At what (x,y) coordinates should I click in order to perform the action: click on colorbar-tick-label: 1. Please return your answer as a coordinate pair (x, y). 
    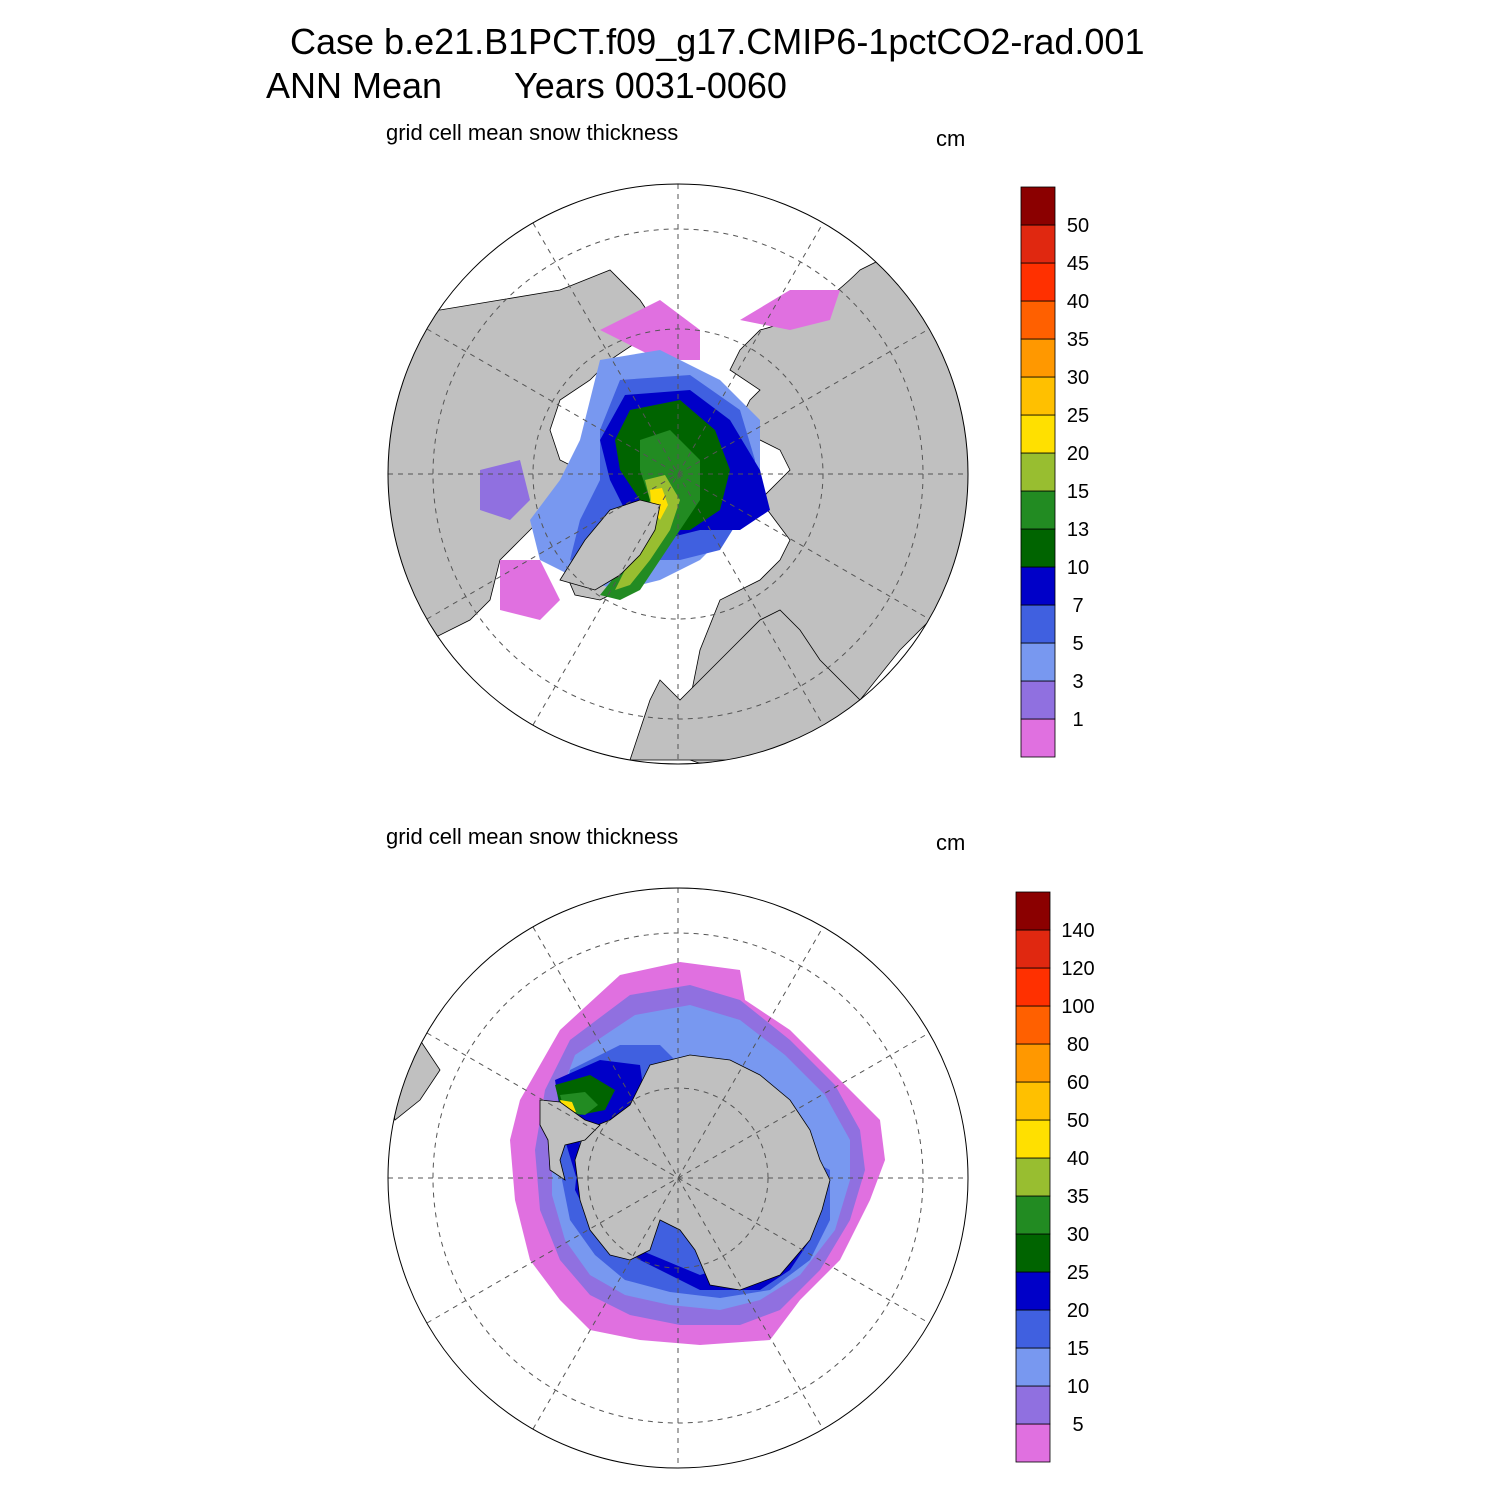
    Looking at the image, I should click on (1077, 720).